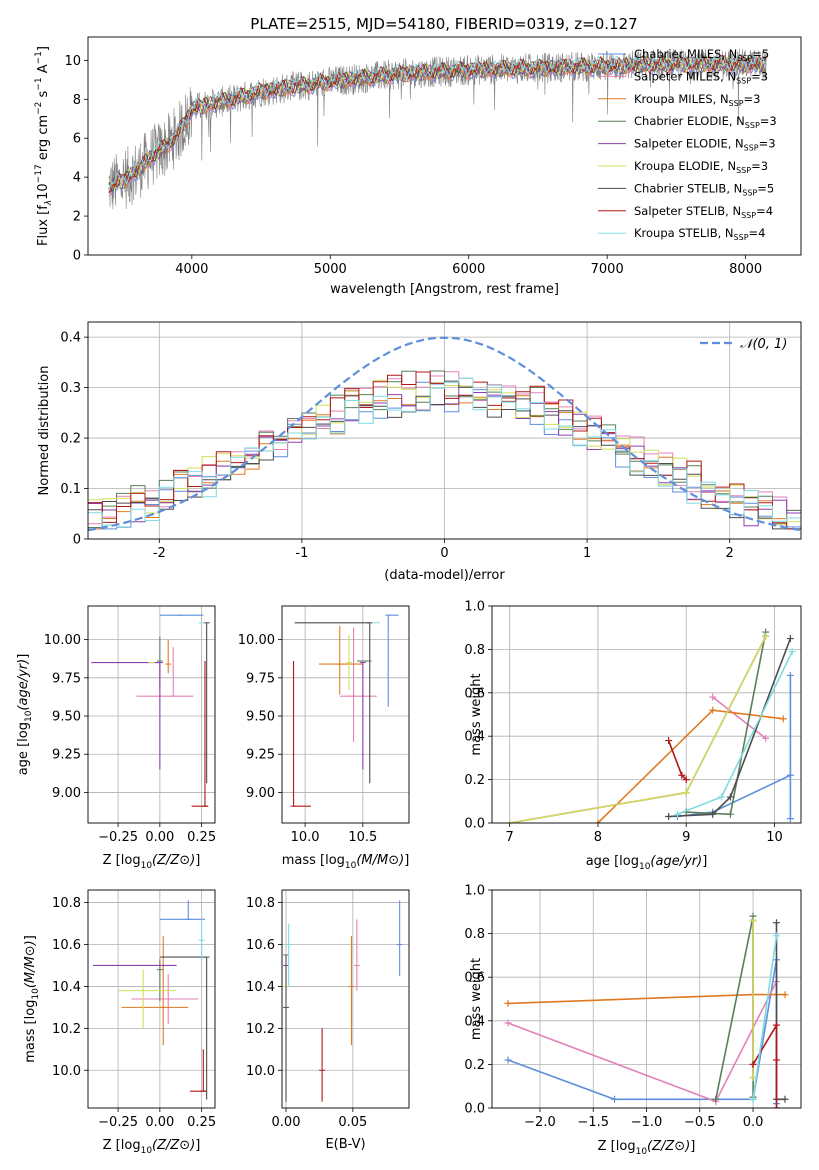  What do you see at coordinates (44, 146) in the screenshot?
I see `y-axis-label: Flux [fλ10−17 erg cm−2 s−1 A−1]` at bounding box center [44, 146].